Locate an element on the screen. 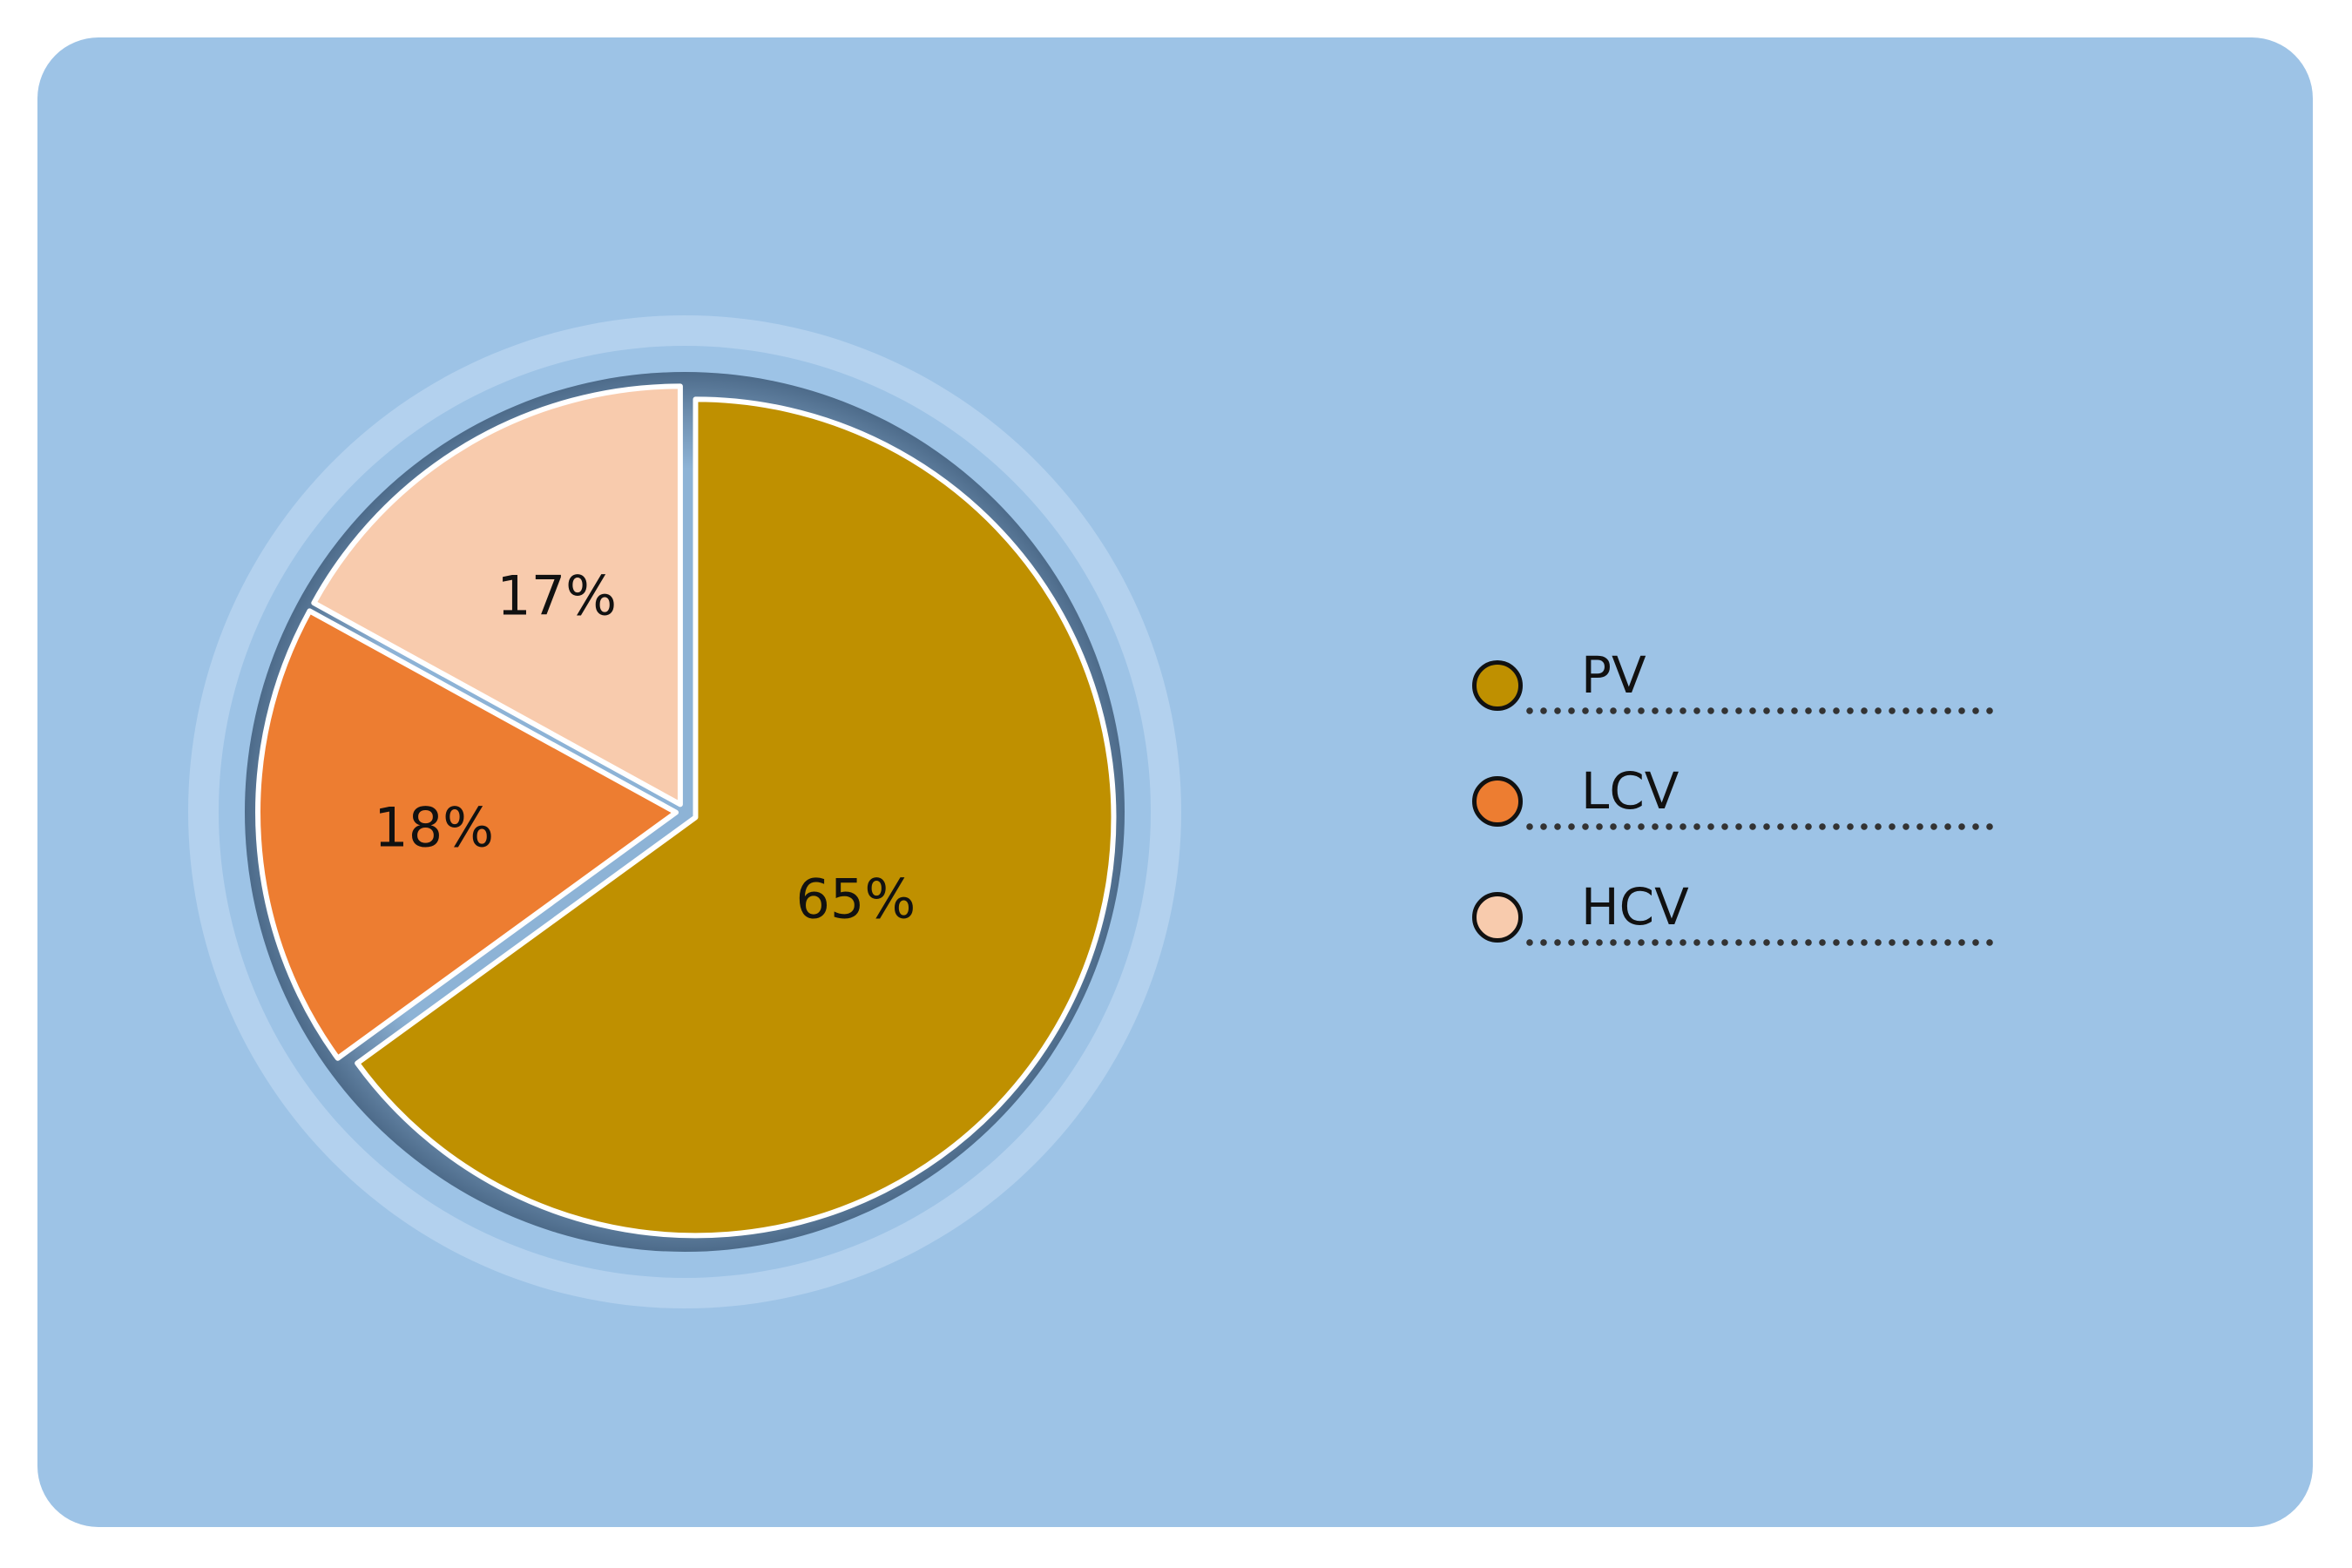 The height and width of the screenshot is (1568, 2352). legend-swatch-hcv is located at coordinates (1497, 917).